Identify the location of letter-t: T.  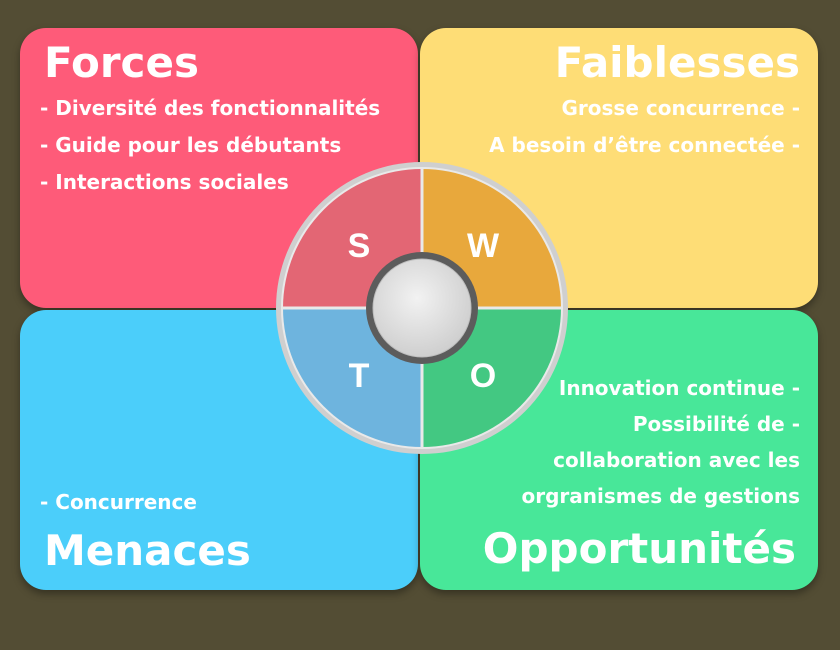
(359, 376).